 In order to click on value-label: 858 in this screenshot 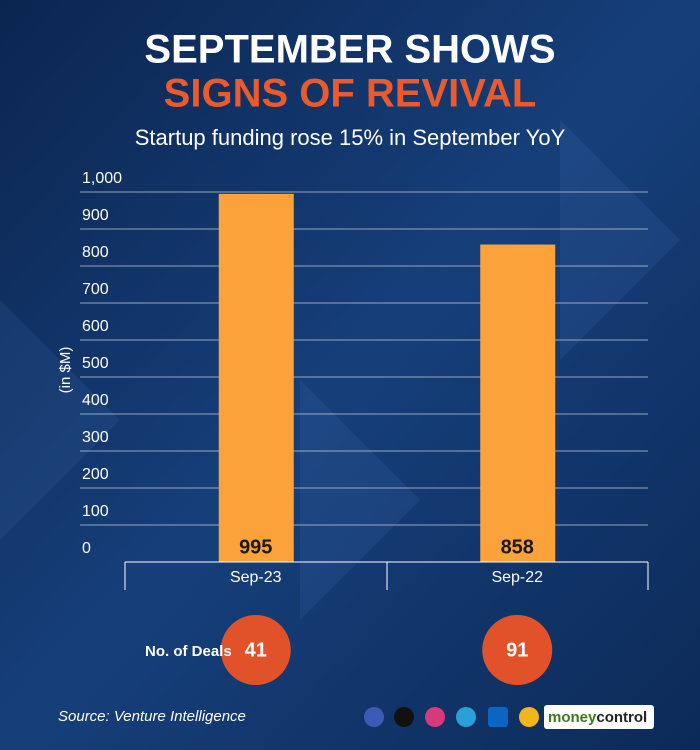, I will do `click(517, 547)`.